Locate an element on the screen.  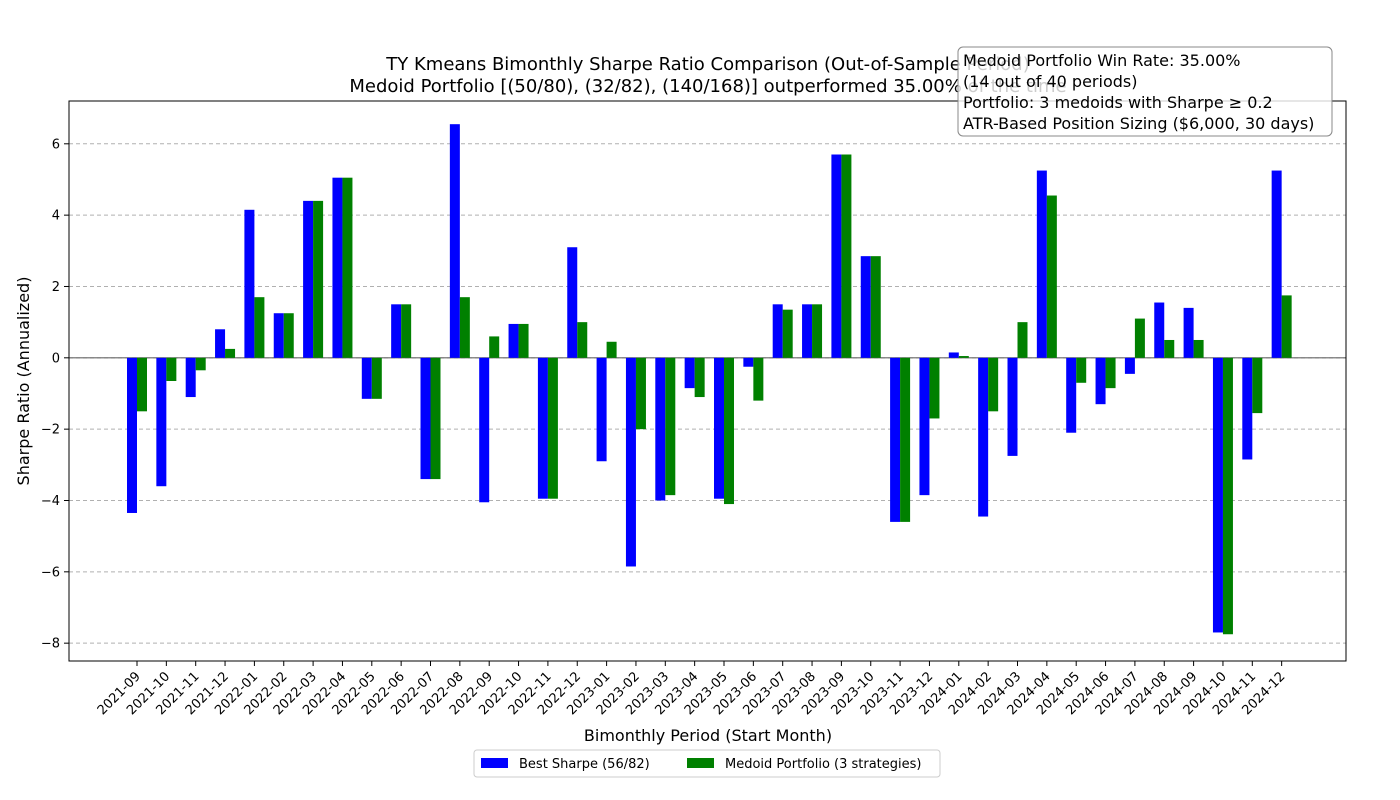
y-tick-label: −8 is located at coordinates (50, 644).